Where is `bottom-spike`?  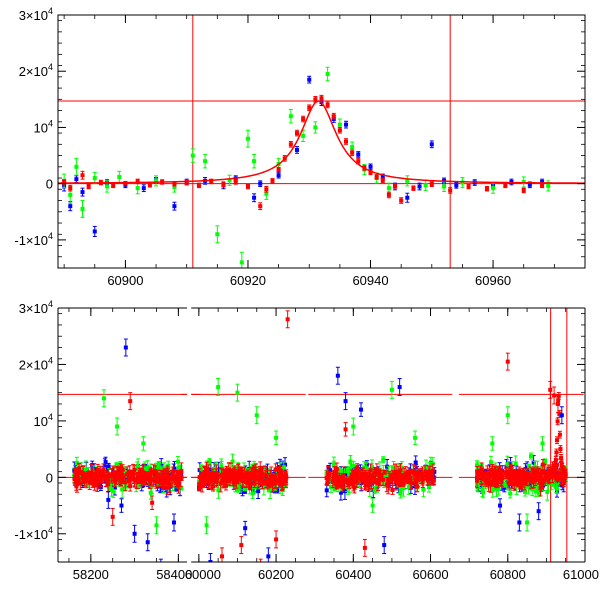
bottom-spike is located at coordinates (557, 436).